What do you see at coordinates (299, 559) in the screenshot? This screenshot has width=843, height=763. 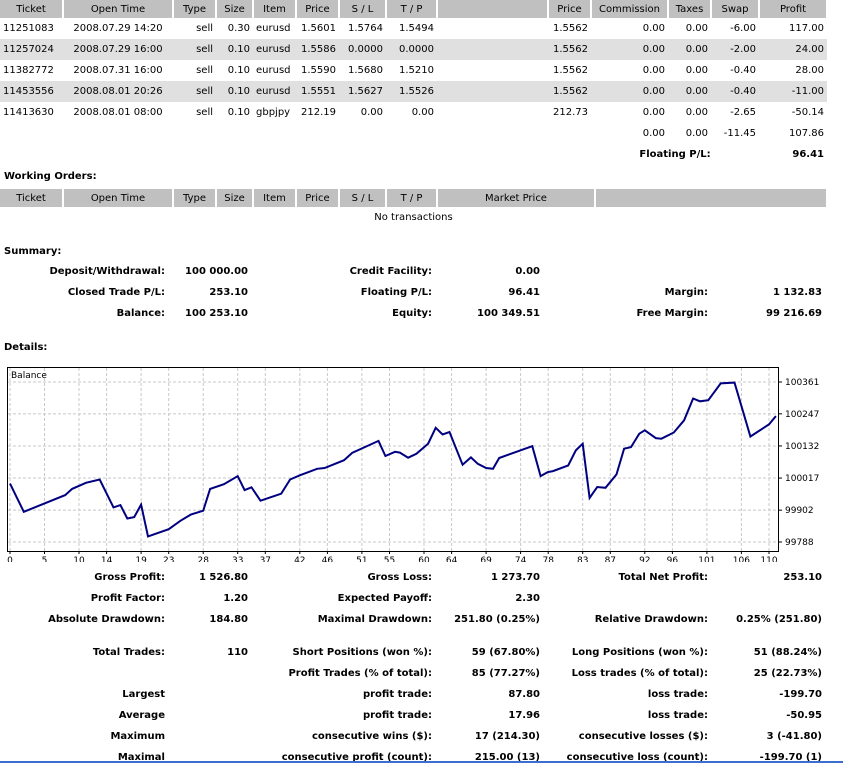 I see `x-tick-label: 42` at bounding box center [299, 559].